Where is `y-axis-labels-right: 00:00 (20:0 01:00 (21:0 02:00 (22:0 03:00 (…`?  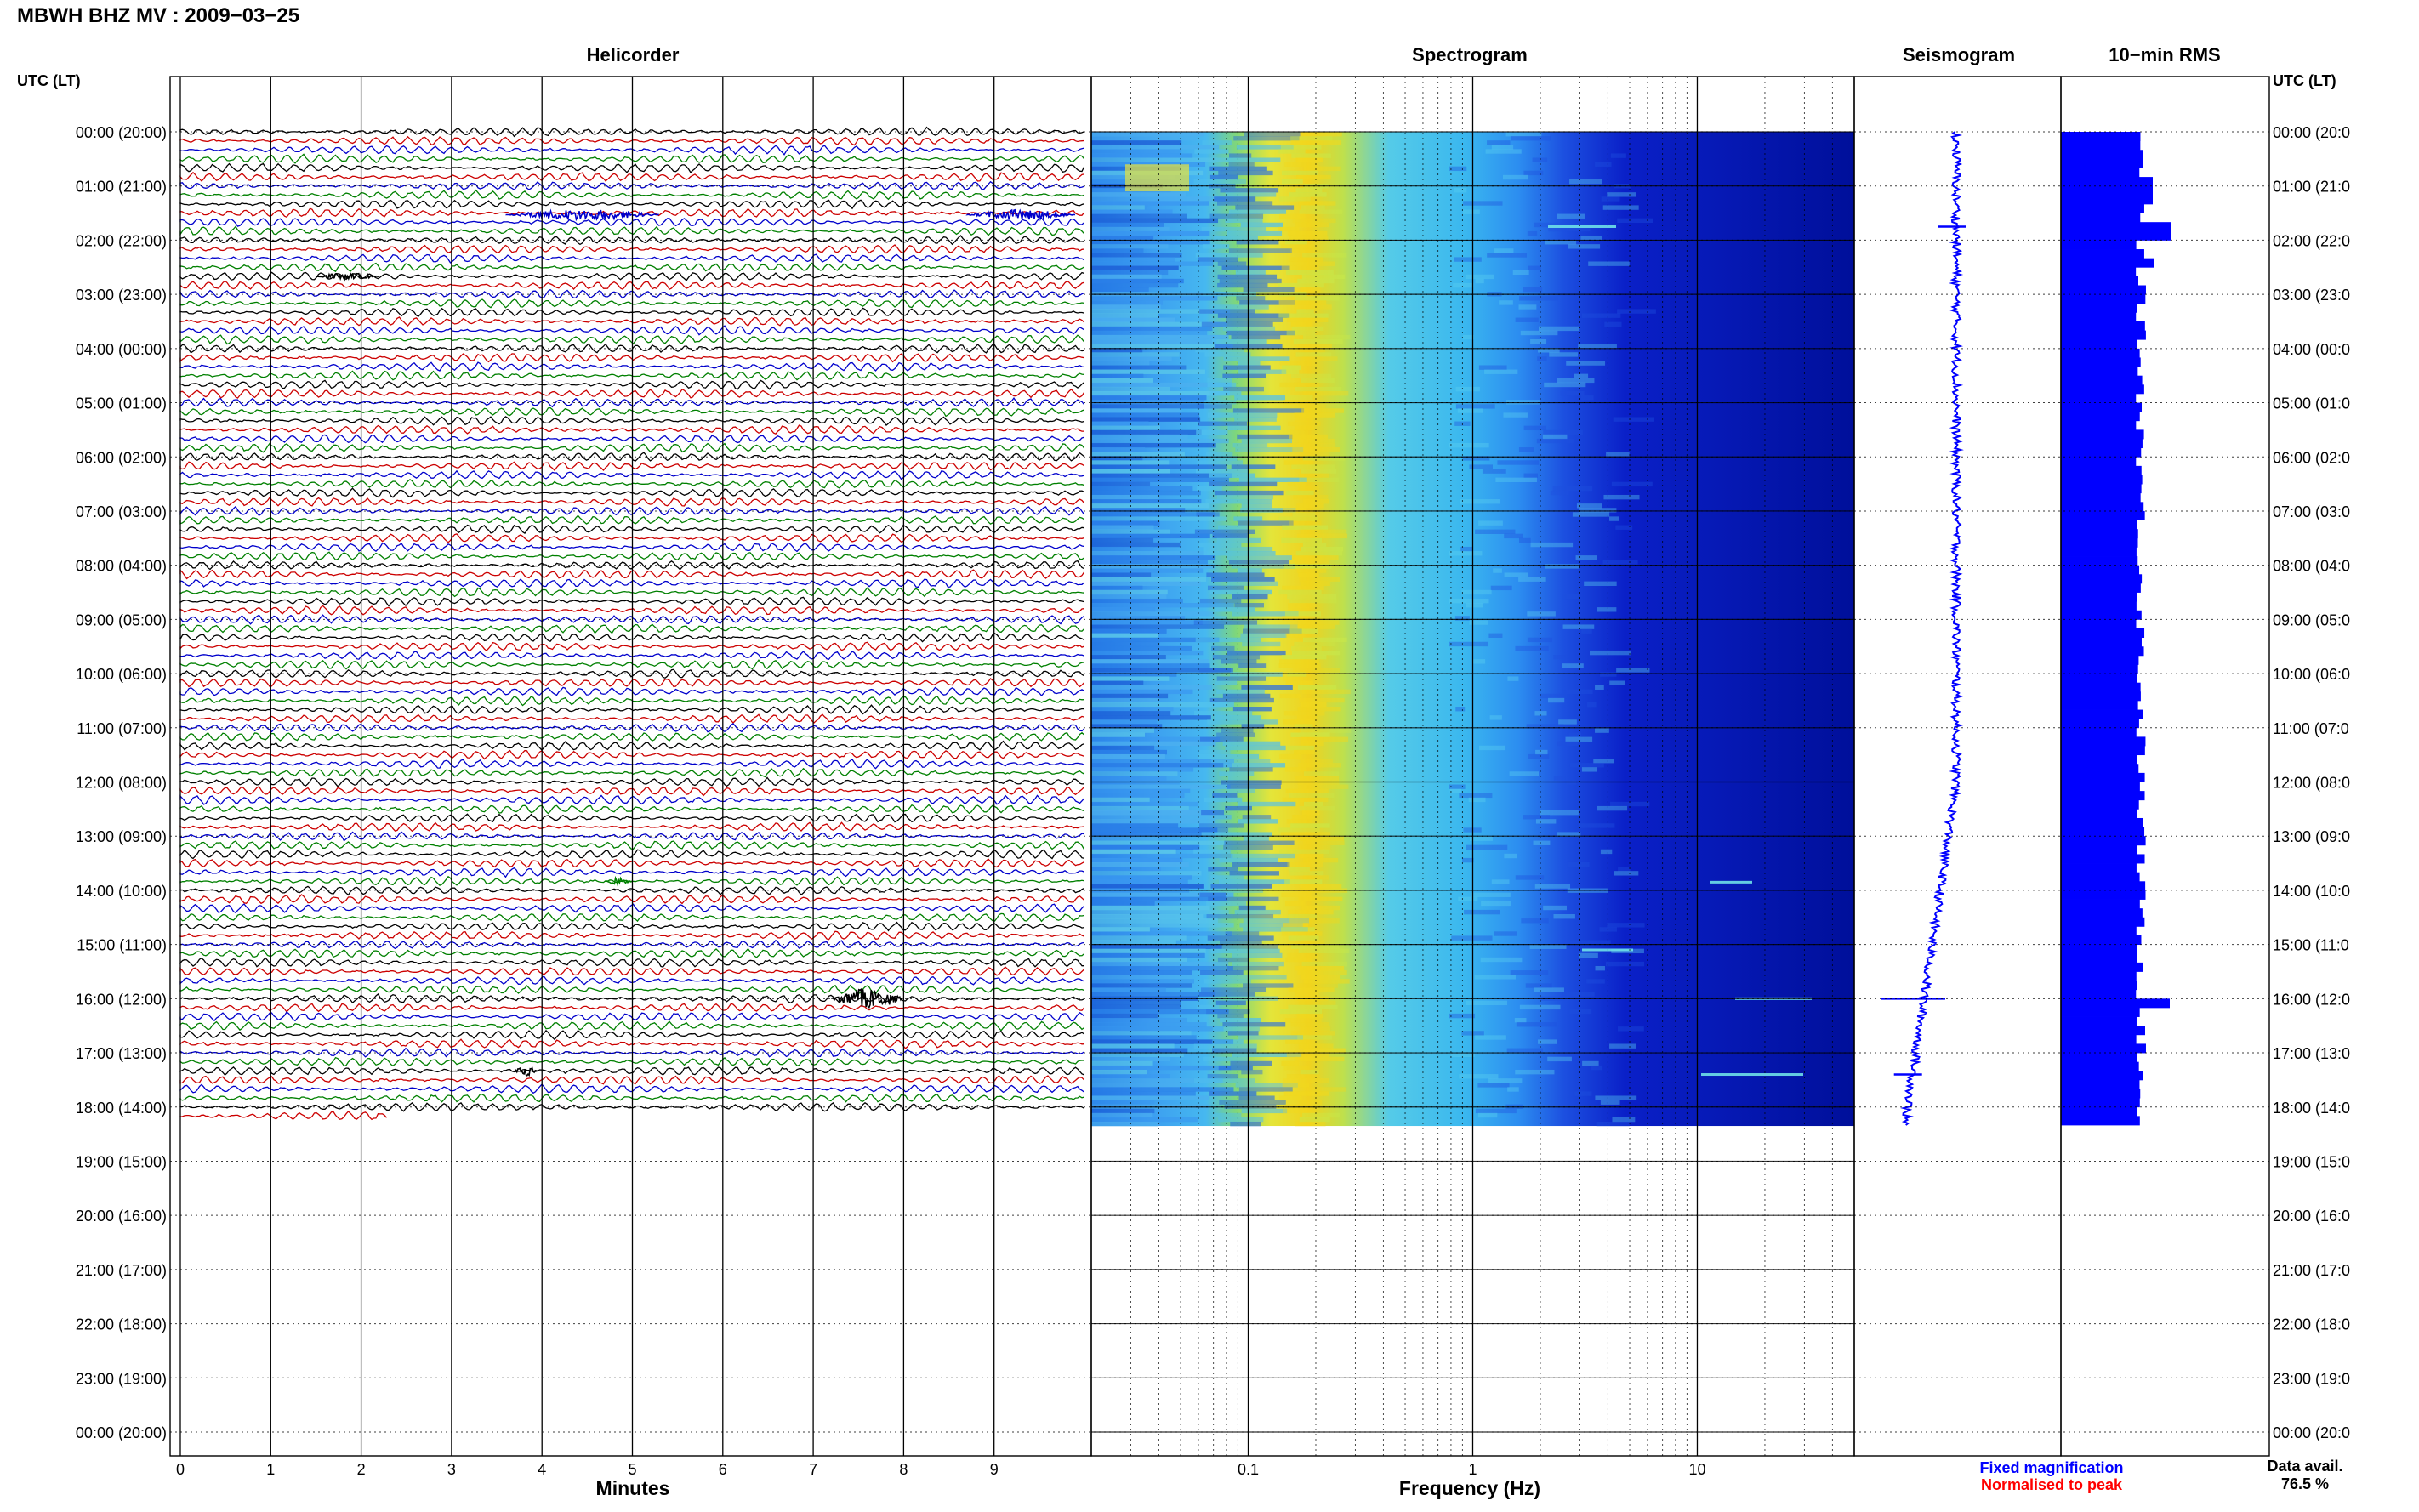 y-axis-labels-right: 00:00 (20:0 01:00 (21:0 02:00 (22:0 03:00 (… is located at coordinates (2311, 782).